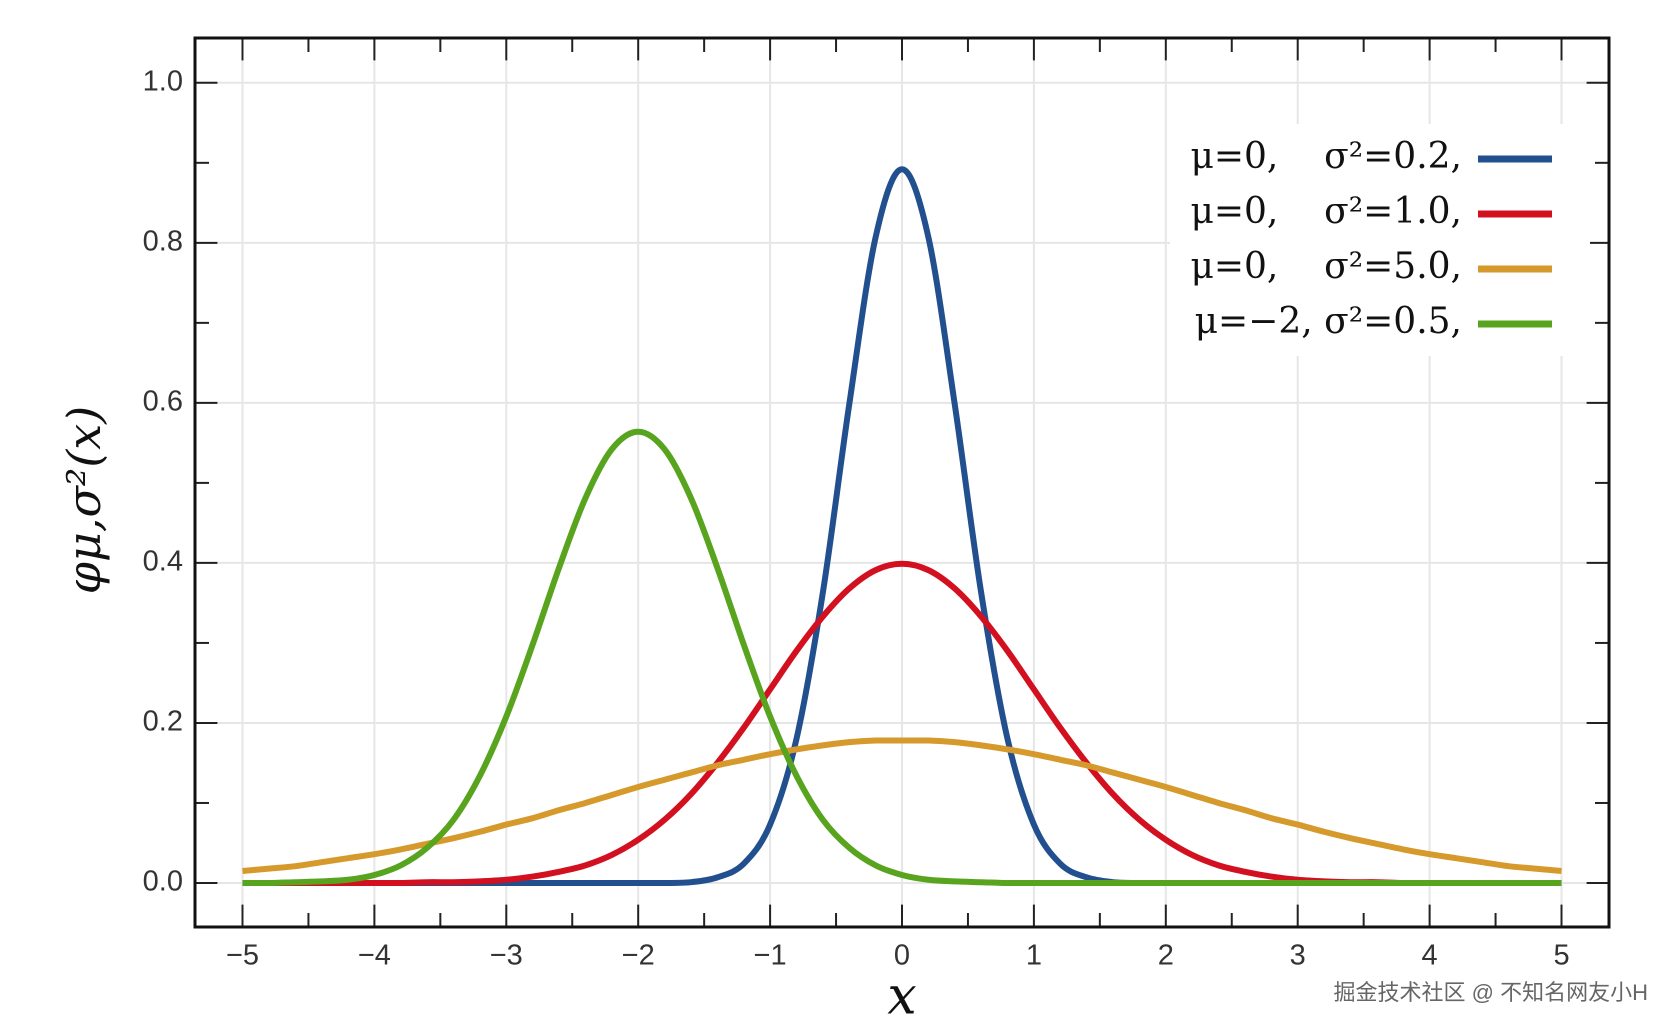 The width and height of the screenshot is (1666, 1032). Describe the element at coordinates (84, 500) in the screenshot. I see `y-axis-label: φμ,σ²(x)` at that location.